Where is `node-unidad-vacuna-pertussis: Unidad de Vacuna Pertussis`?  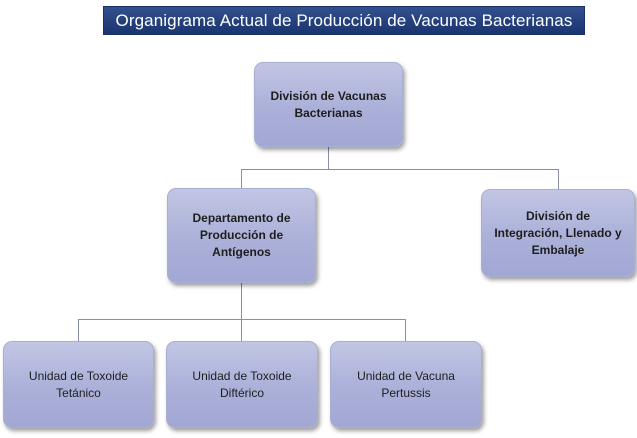 node-unidad-vacuna-pertussis: Unidad de Vacuna Pertussis is located at coordinates (406, 384).